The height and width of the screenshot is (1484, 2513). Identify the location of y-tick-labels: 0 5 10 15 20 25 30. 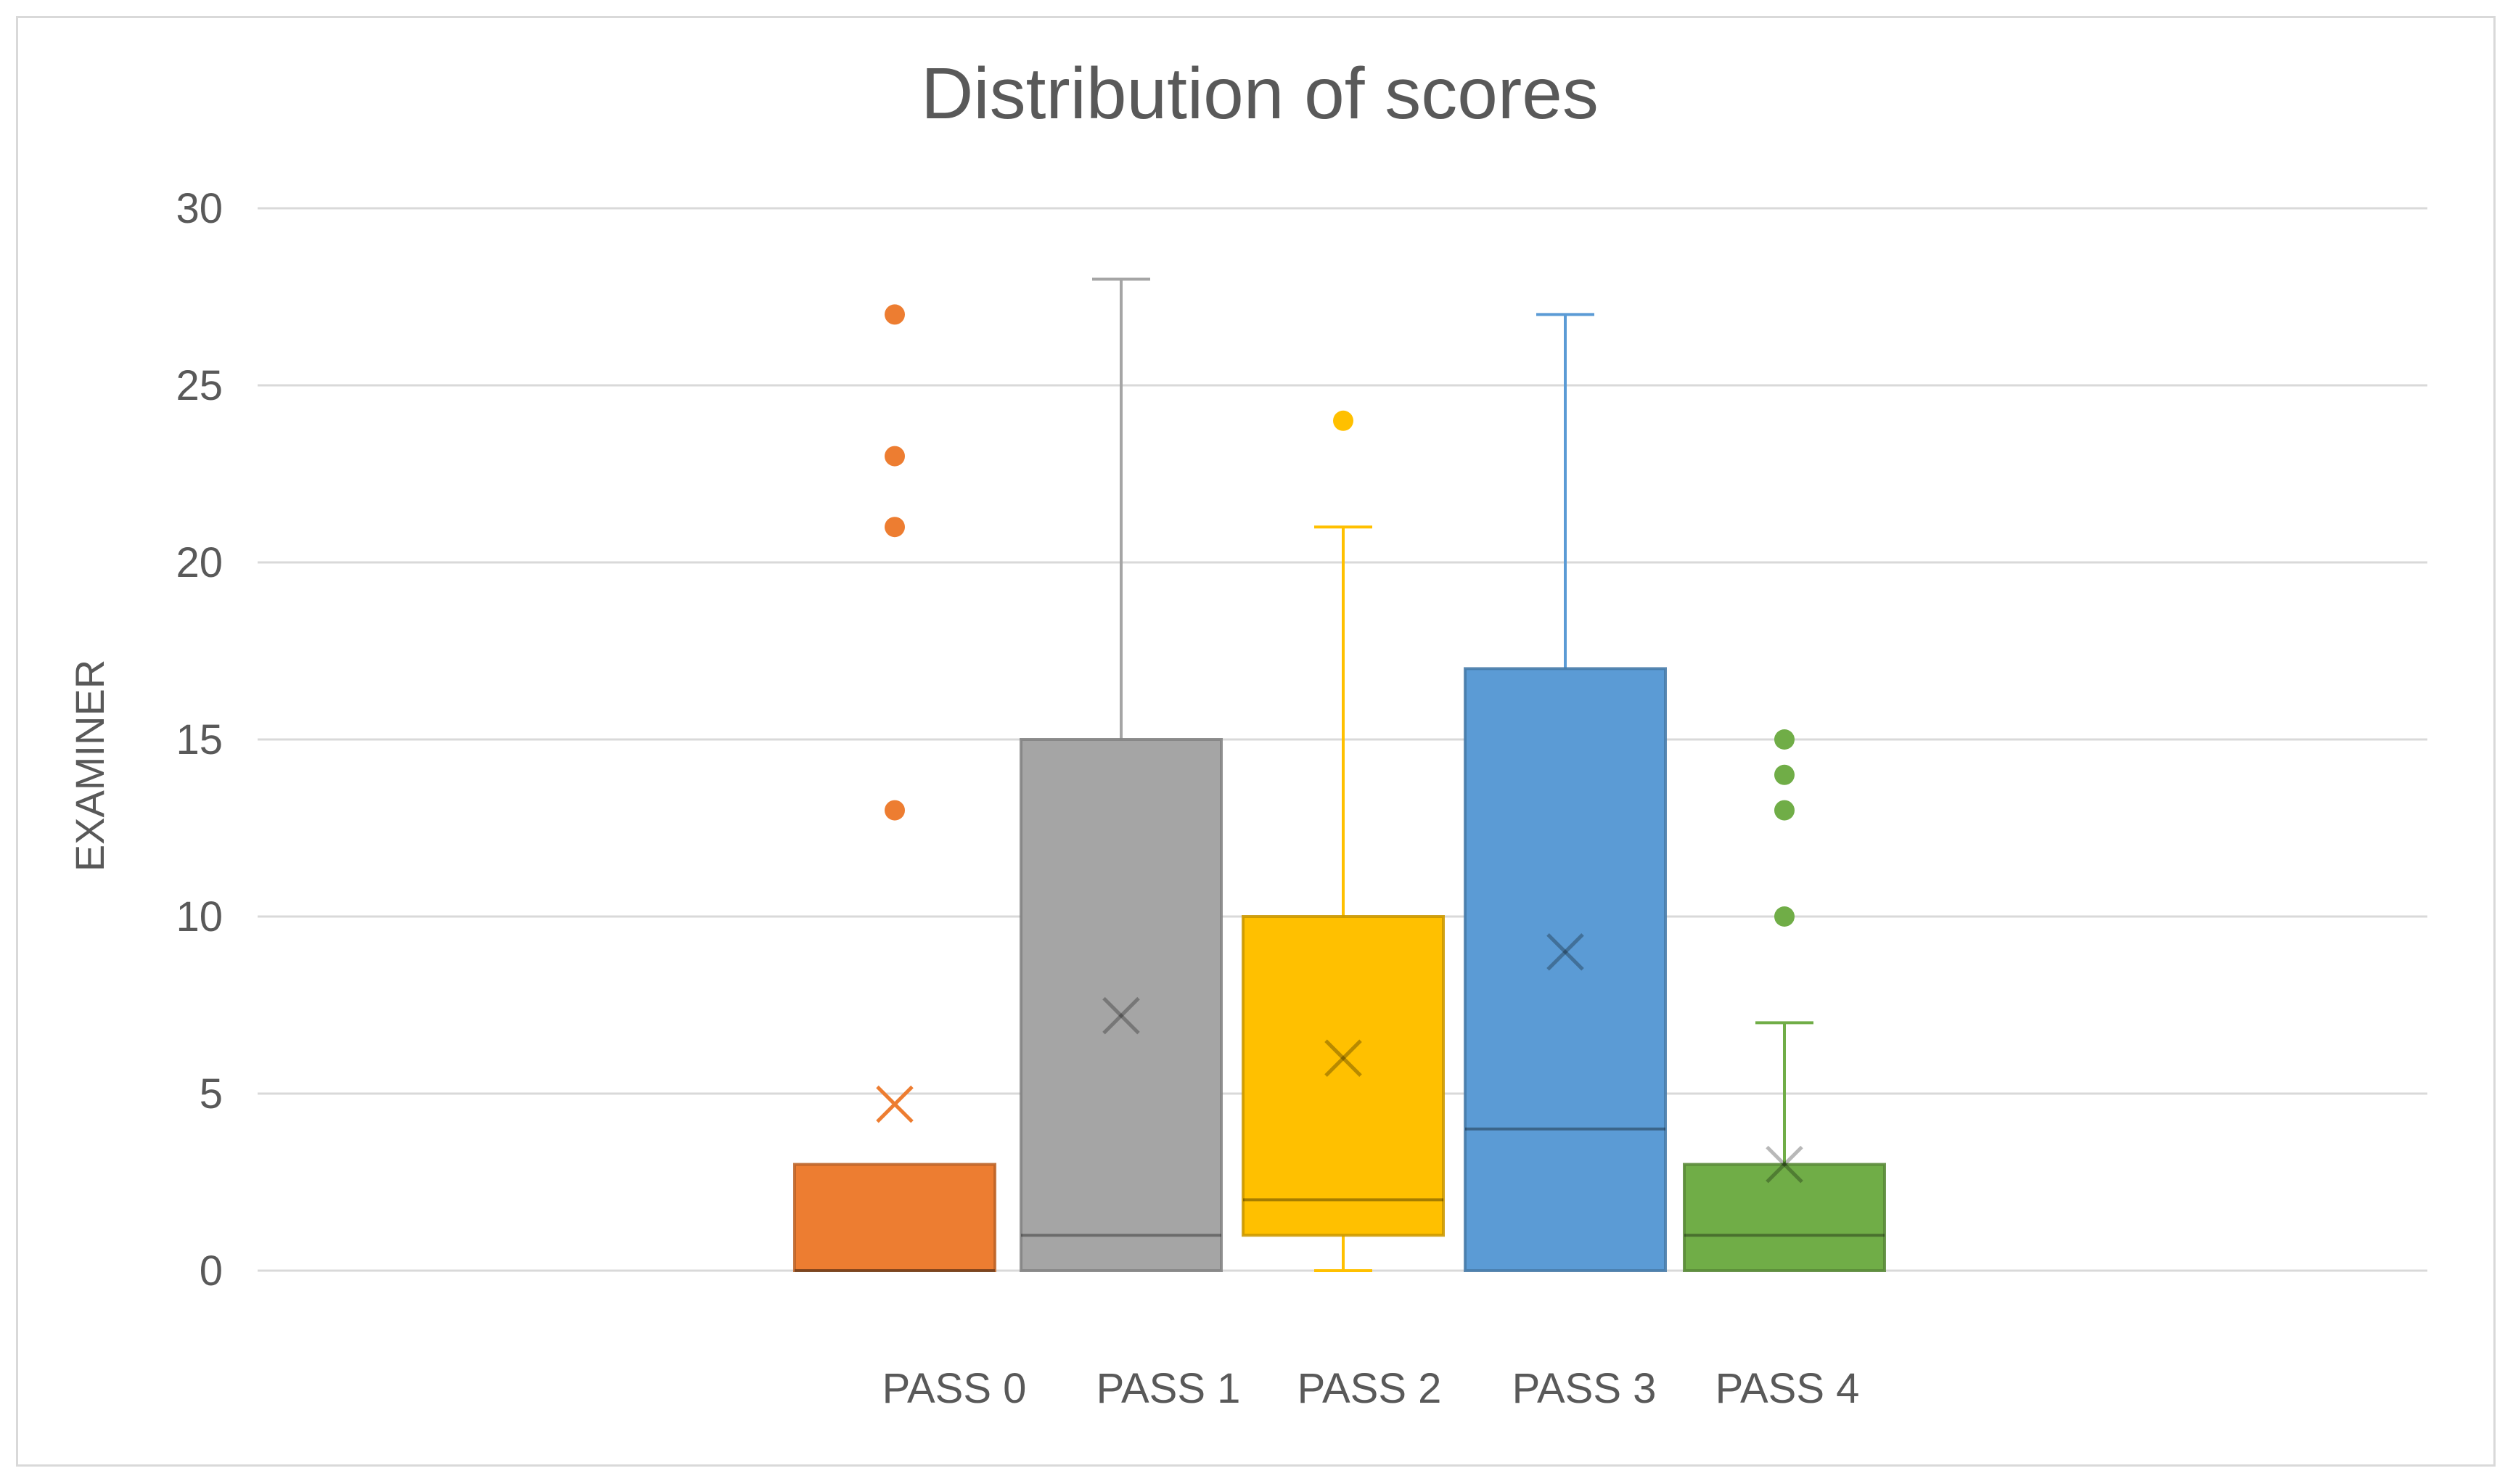
(200, 740).